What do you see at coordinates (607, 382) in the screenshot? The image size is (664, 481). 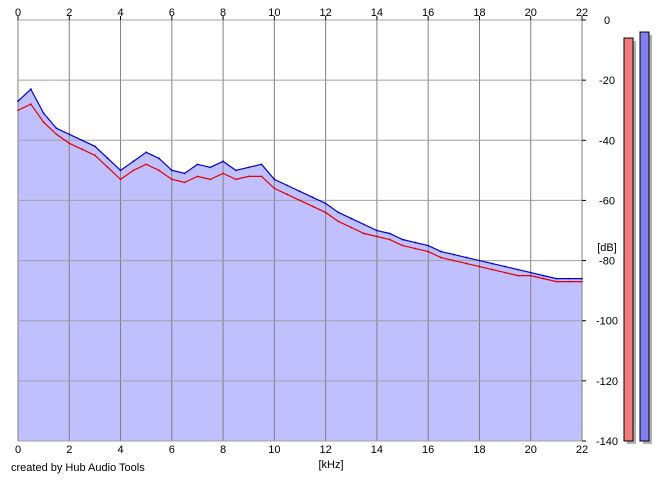 I see `y-tick-label: -120` at bounding box center [607, 382].